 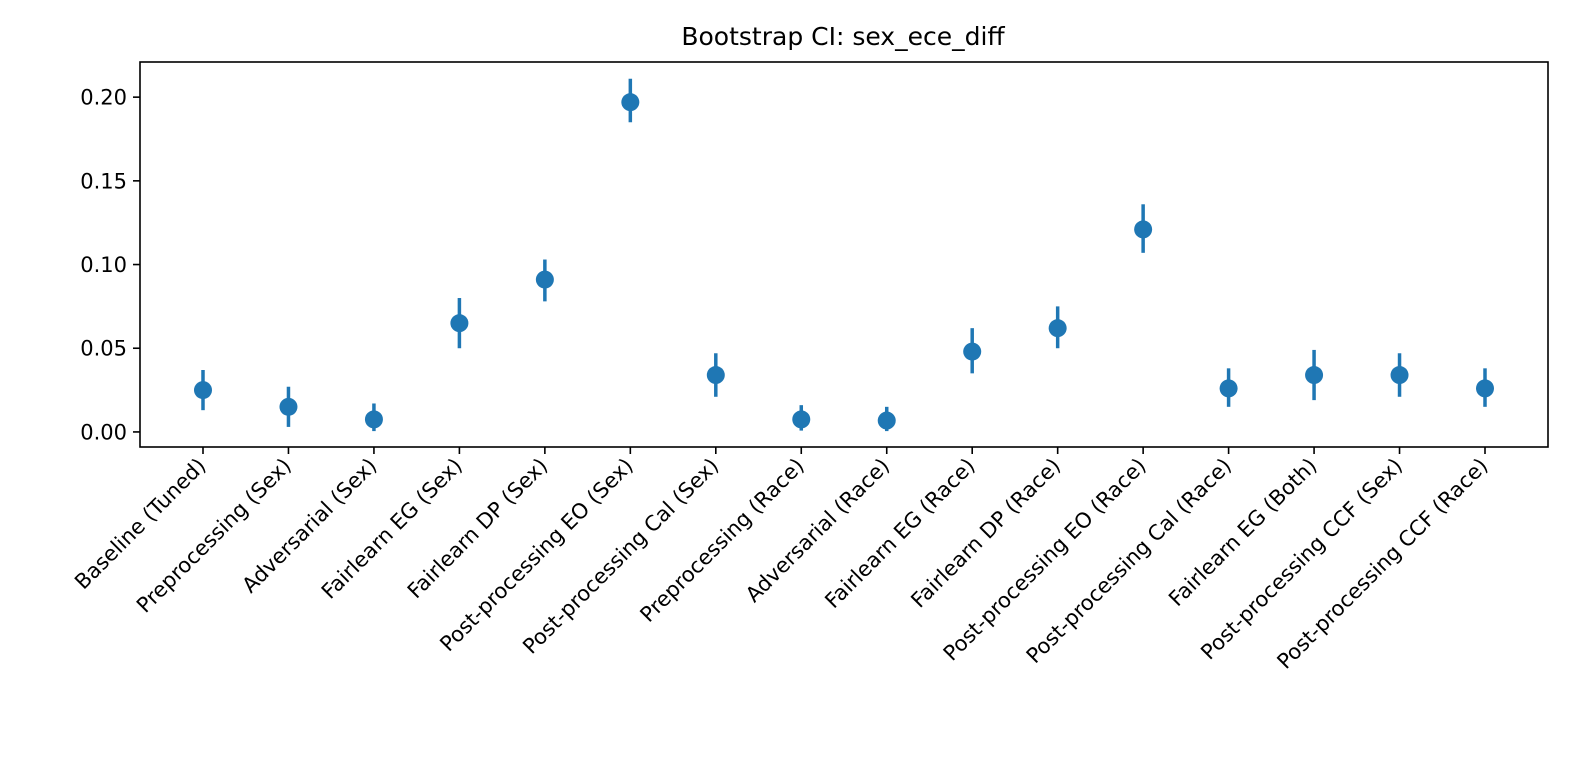 I want to click on y-tick-label: 0.05, so click(x=103, y=349).